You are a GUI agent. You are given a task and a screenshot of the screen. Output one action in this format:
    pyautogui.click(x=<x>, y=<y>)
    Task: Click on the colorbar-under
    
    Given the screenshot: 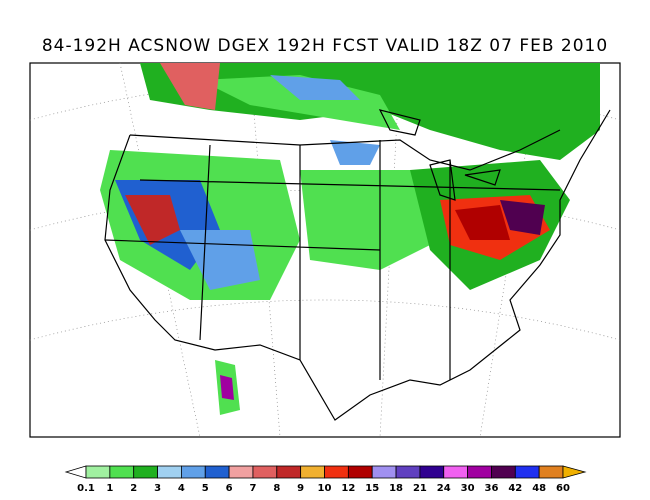 What is the action you would take?
    pyautogui.click(x=75, y=472)
    